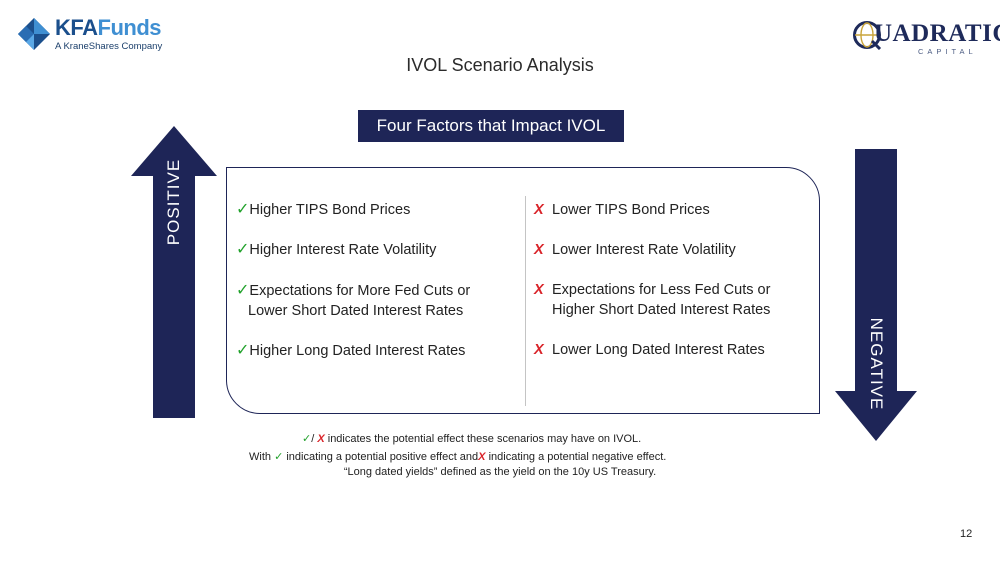 The image size is (1000, 563). Describe the element at coordinates (577, 457) in the screenshot. I see `footnote-line-2-end: indicating a potential negative effect.` at that location.